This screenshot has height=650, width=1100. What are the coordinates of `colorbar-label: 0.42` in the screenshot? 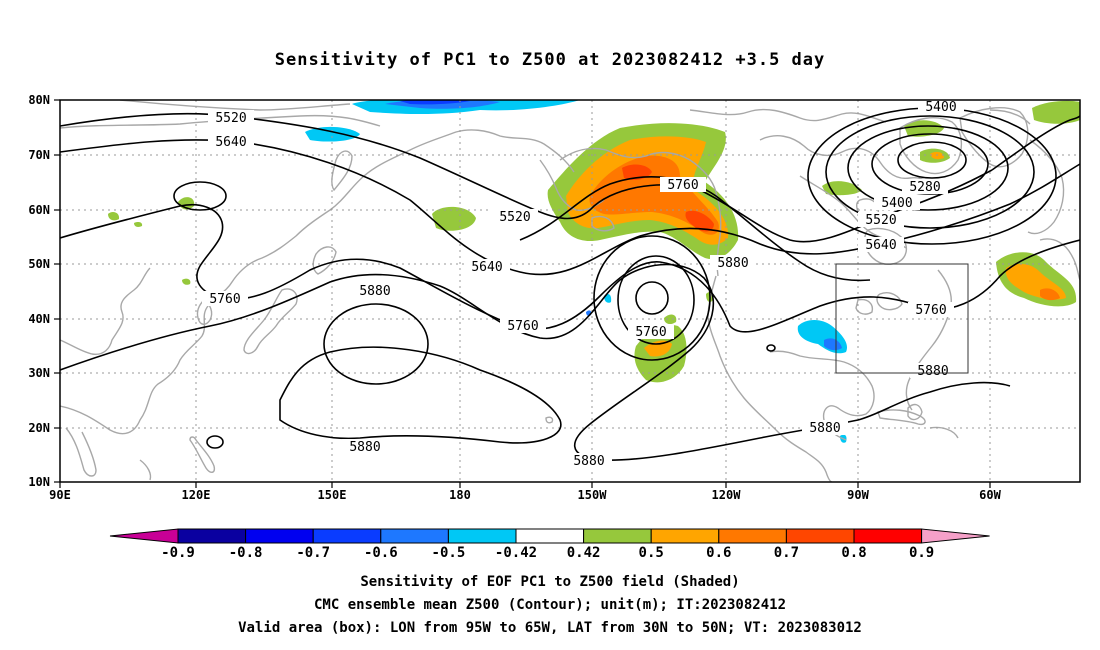 It's located at (584, 553).